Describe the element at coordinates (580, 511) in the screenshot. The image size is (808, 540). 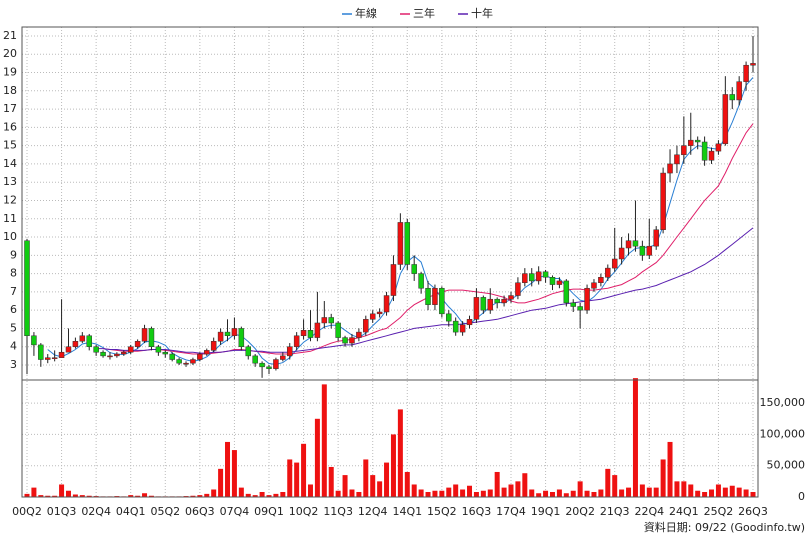
I see `x-tick-label: 20Q2` at that location.